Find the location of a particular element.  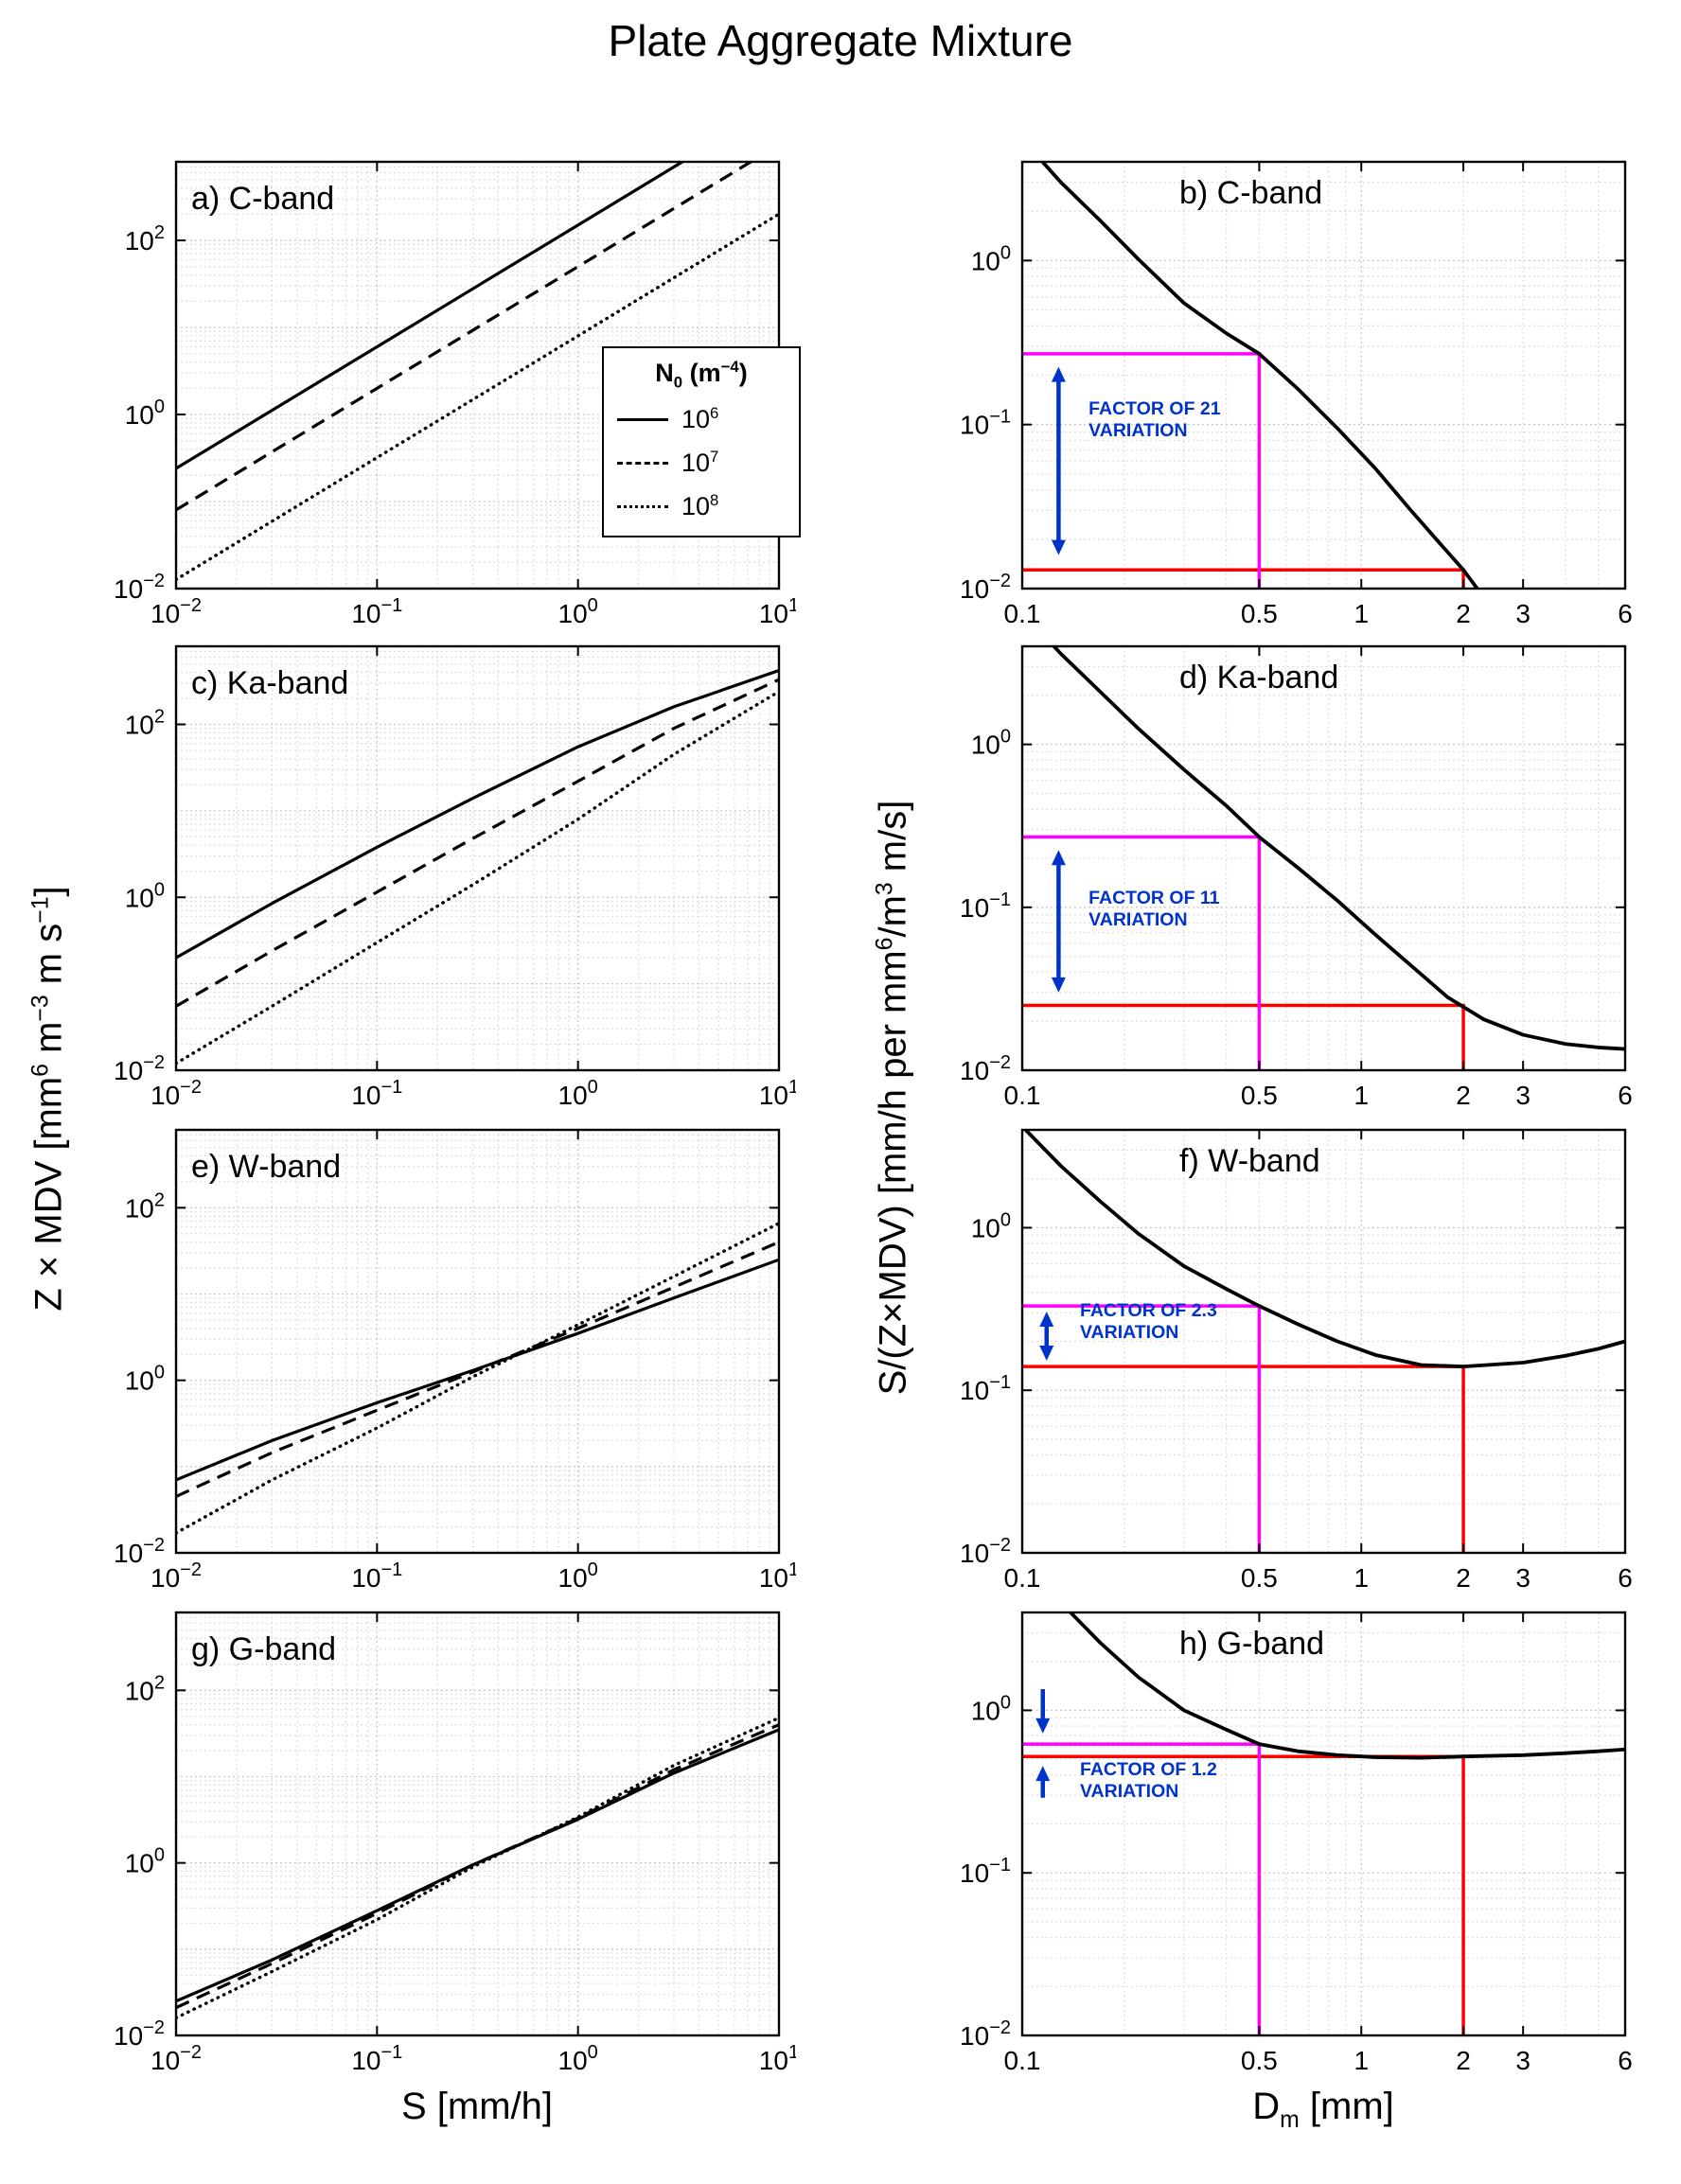

legend-line-dashed-icon is located at coordinates (642, 463).